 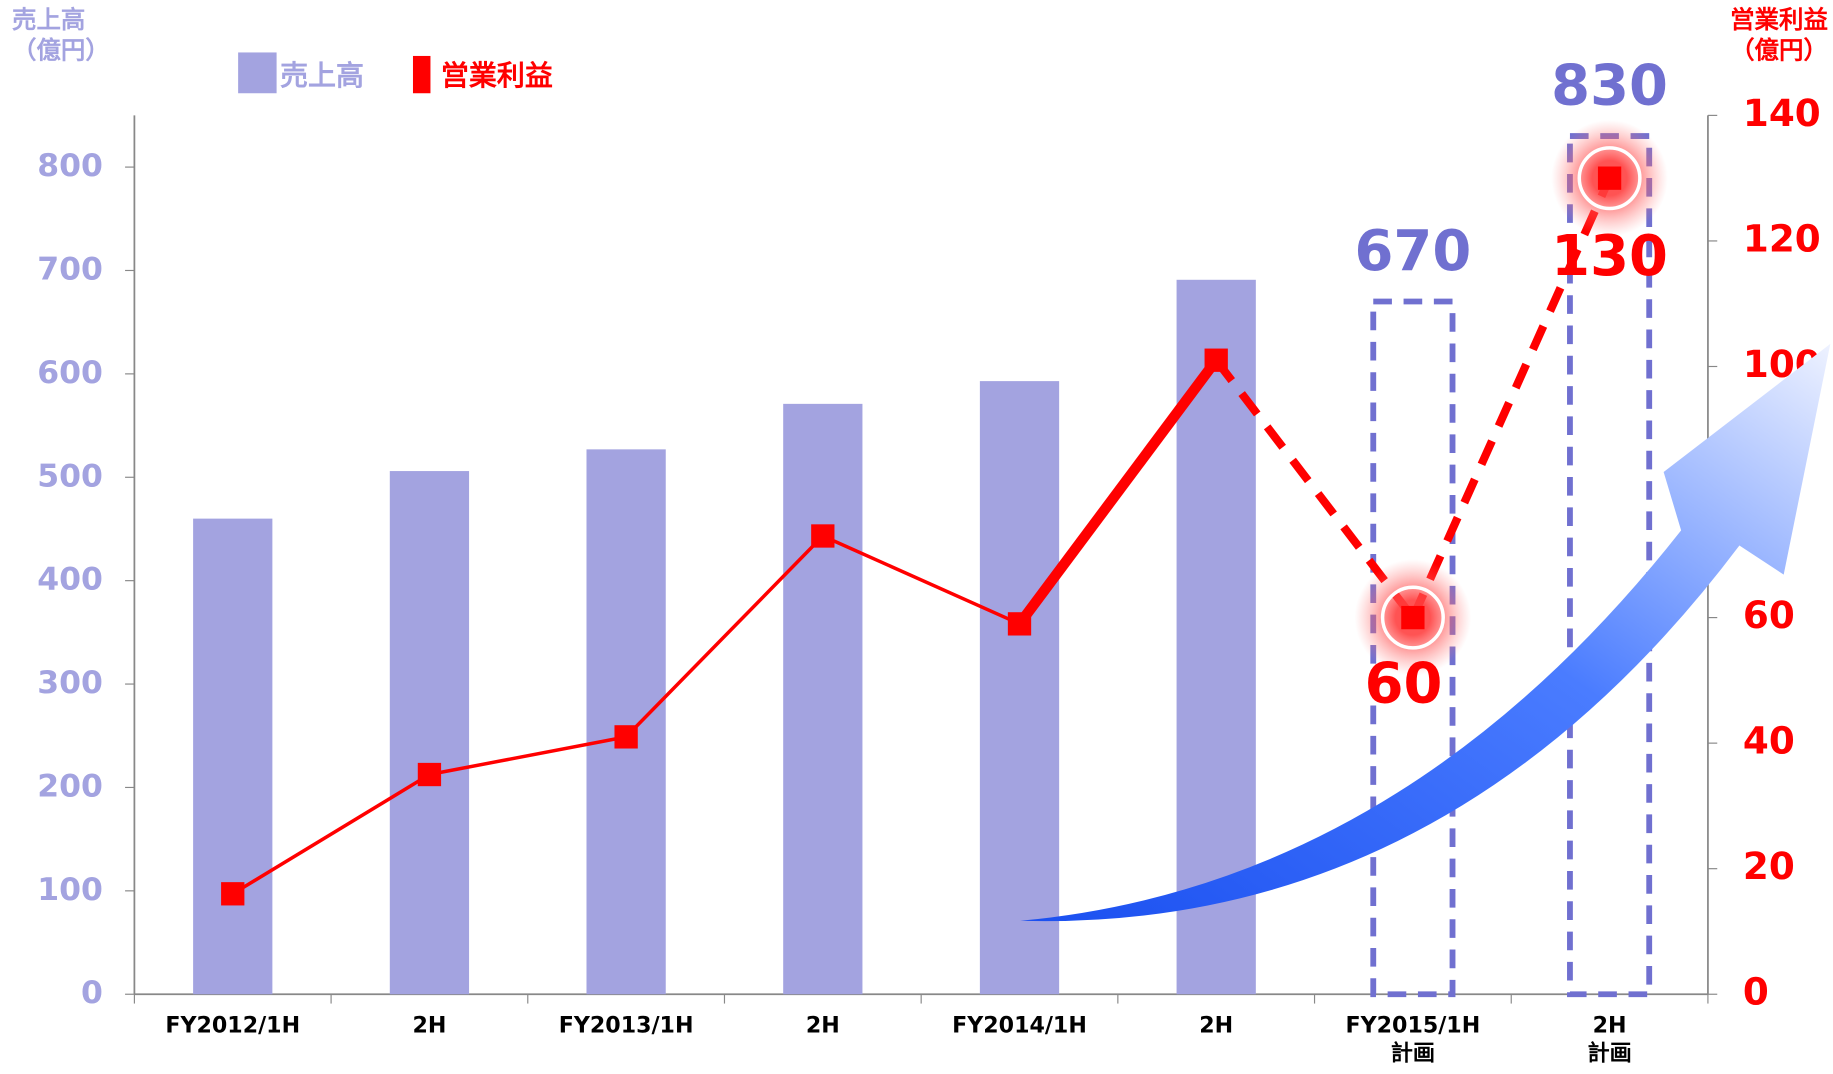 I want to click on legend-label: 売上高, so click(x=322, y=75).